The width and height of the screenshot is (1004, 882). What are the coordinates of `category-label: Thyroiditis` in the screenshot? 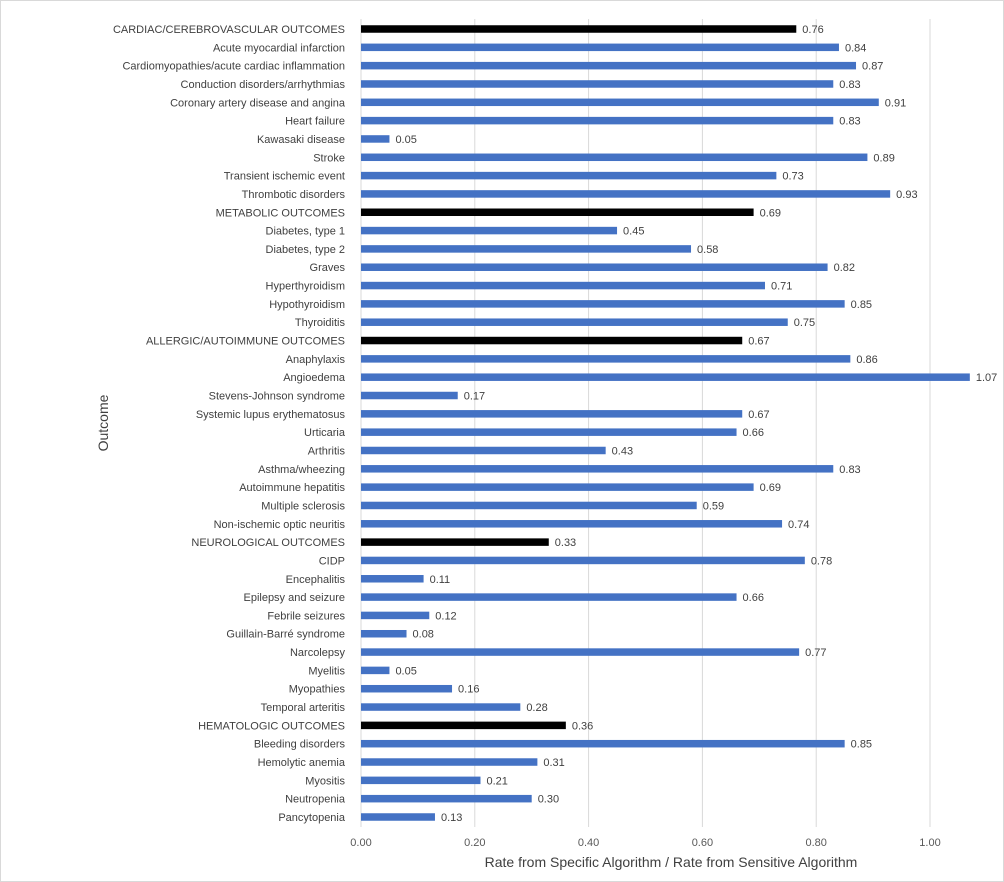 It's located at (320, 323).